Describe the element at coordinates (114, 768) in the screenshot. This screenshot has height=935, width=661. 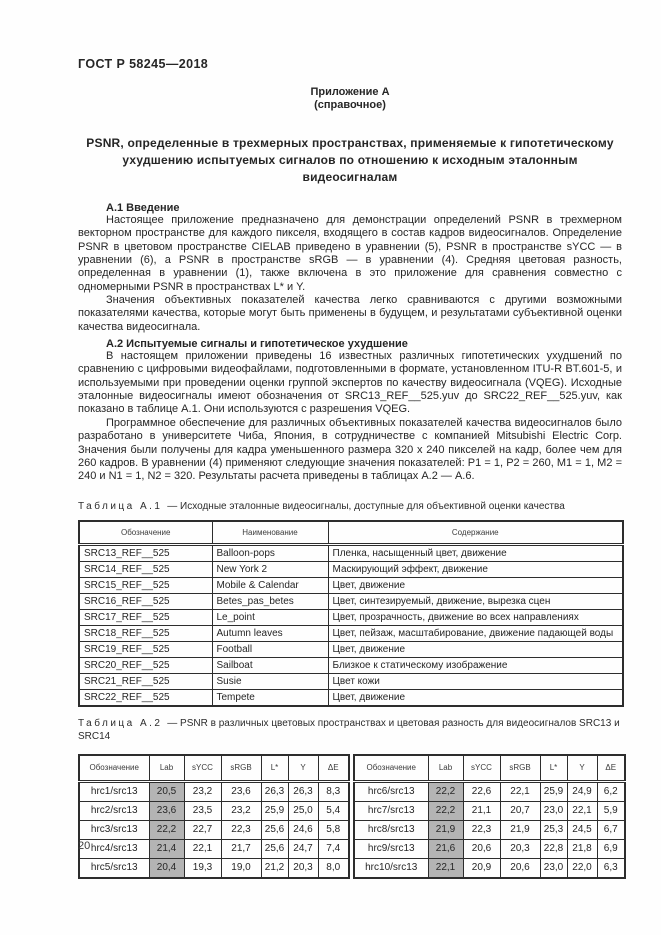
I see `column-header: Обозначение` at that location.